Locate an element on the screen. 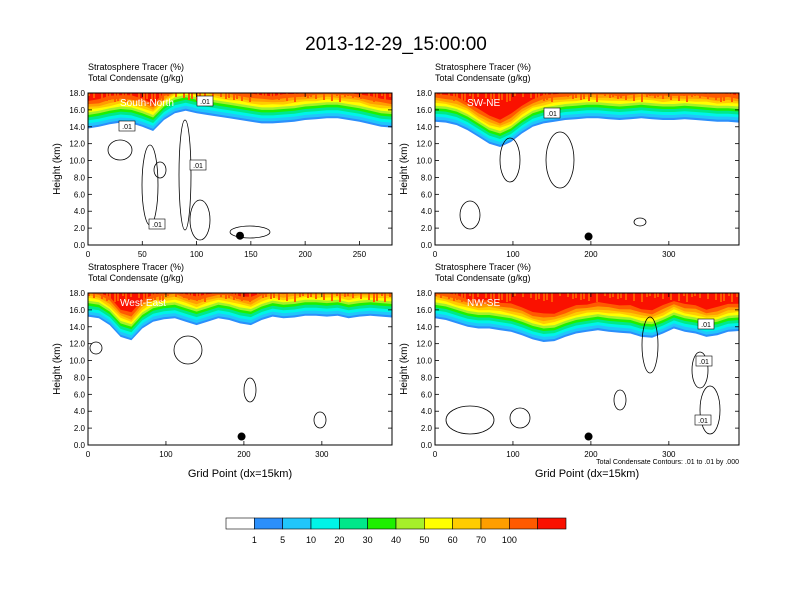 This screenshot has width=792, height=612. y-tick-label: 10.0 is located at coordinates (424, 161).